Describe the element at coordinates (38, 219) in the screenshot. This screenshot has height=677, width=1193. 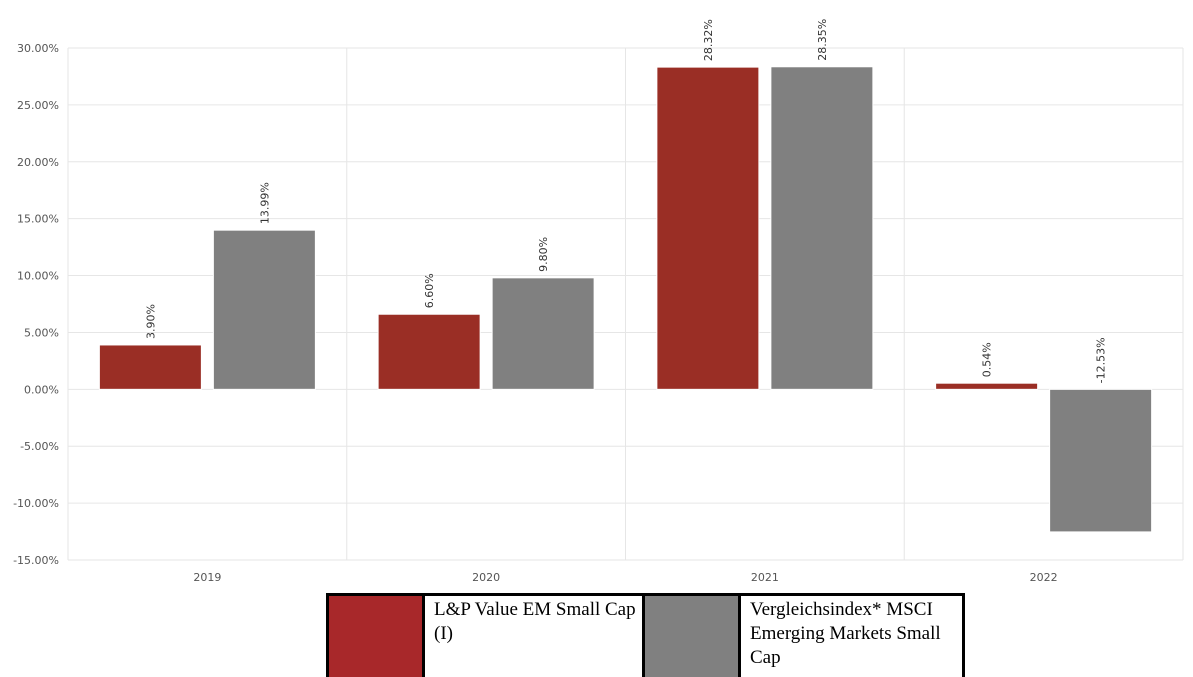
I see `y-tick-label: 15.00%` at that location.